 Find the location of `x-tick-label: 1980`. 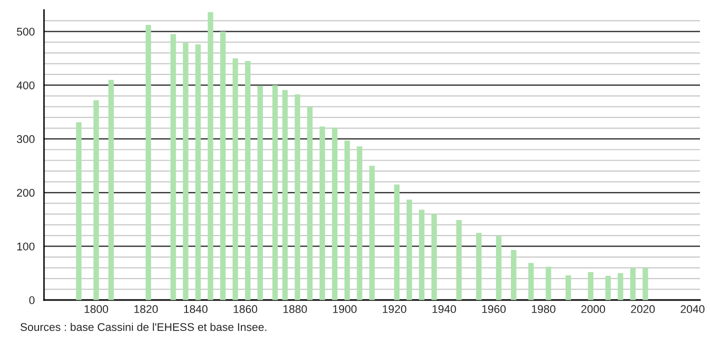

x-tick-label: 1980 is located at coordinates (544, 309).